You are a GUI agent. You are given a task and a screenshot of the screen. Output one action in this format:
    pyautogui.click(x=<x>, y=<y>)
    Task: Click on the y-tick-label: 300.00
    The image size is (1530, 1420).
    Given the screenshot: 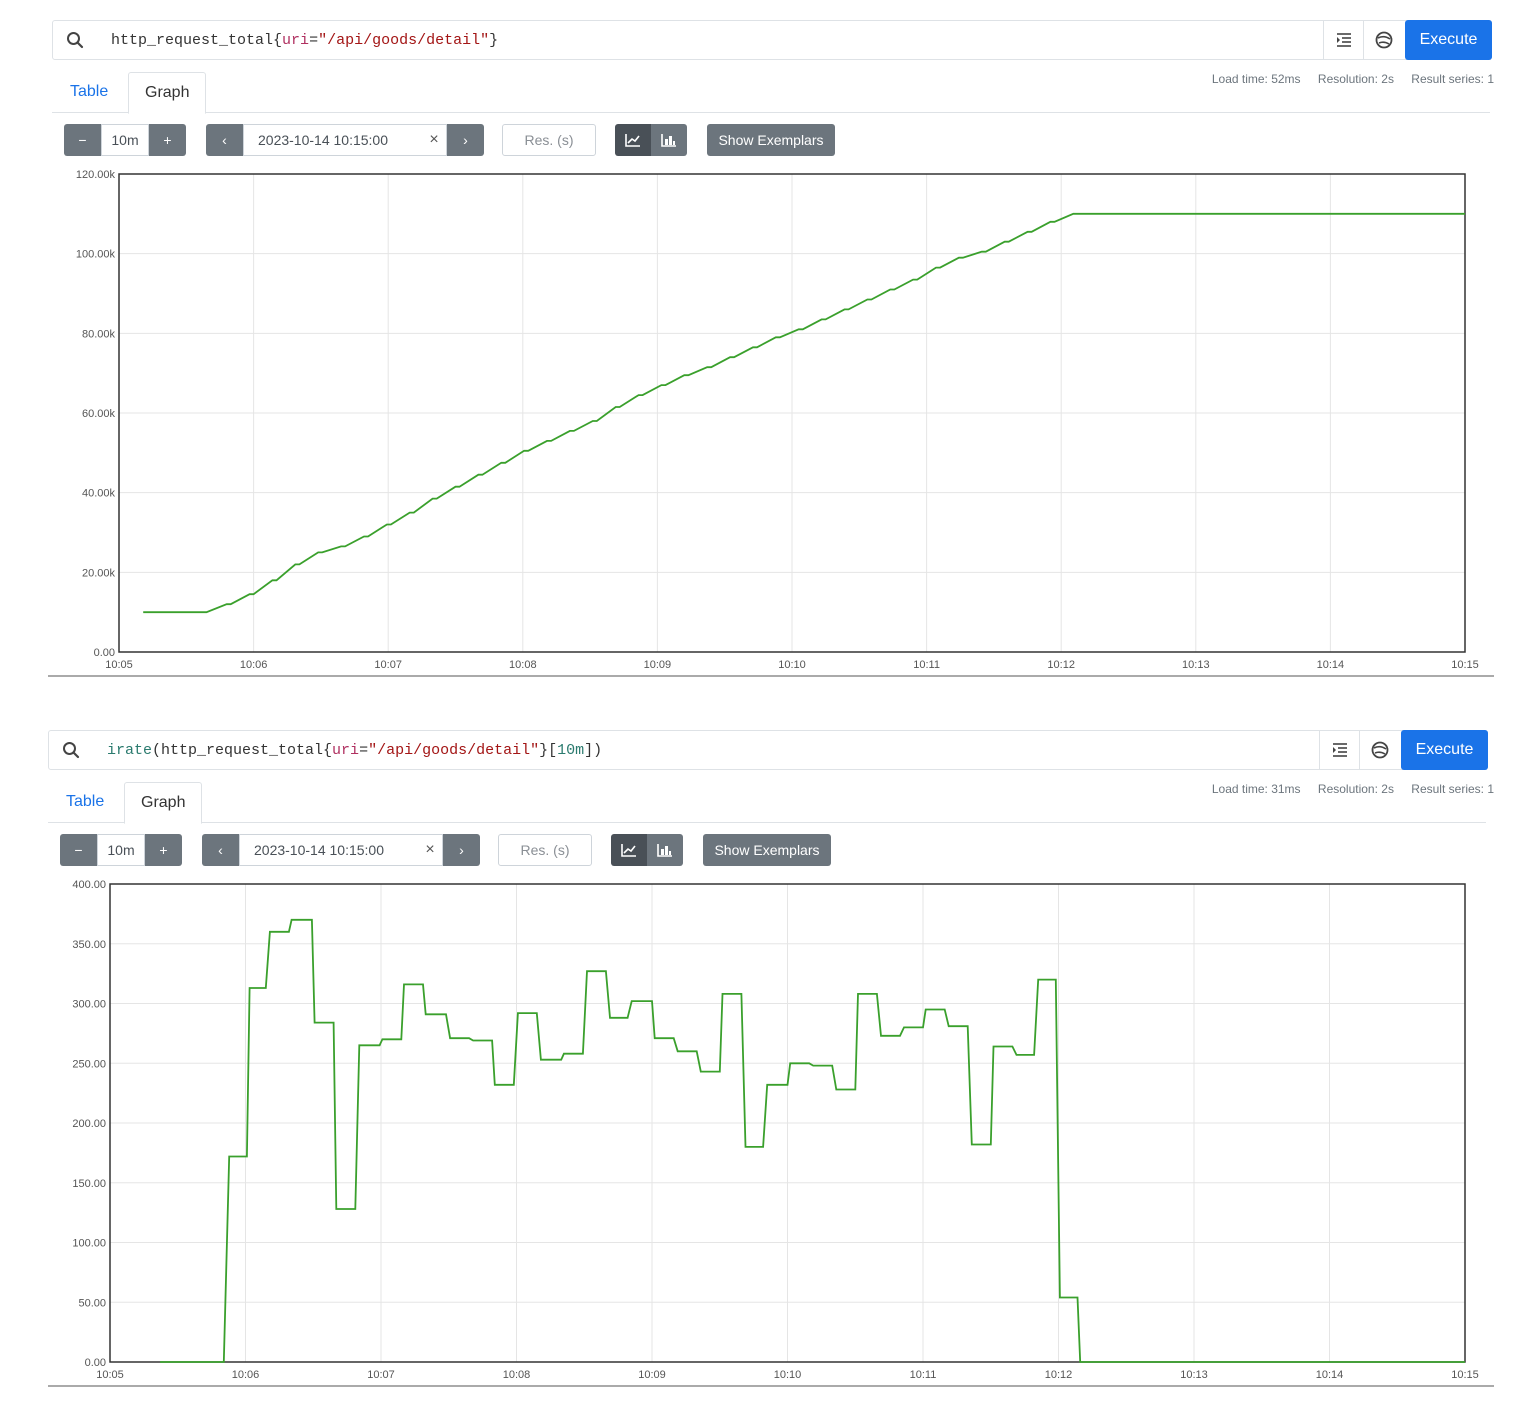 What is the action you would take?
    pyautogui.click(x=89, y=1005)
    